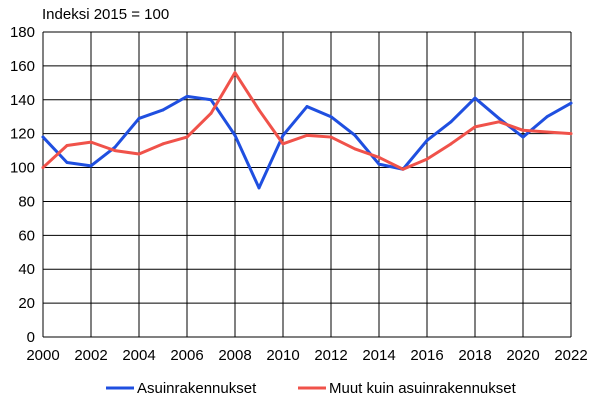  Describe the element at coordinates (330, 355) in the screenshot. I see `x-tick-label: 2012` at that location.